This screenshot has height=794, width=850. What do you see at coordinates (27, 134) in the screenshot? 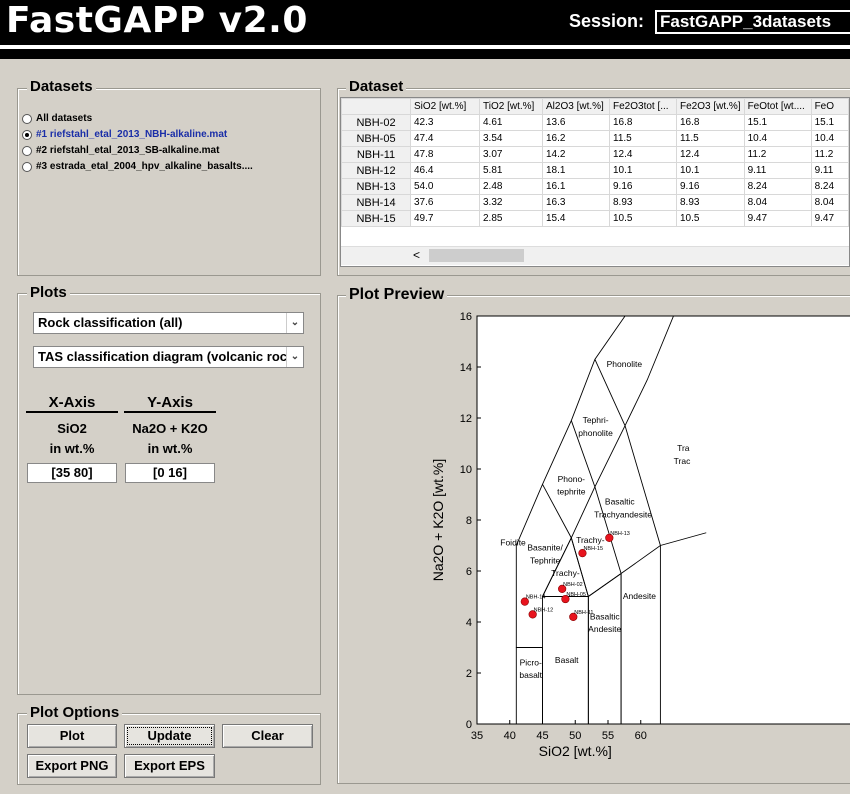
I see `radio-button-selected` at bounding box center [27, 134].